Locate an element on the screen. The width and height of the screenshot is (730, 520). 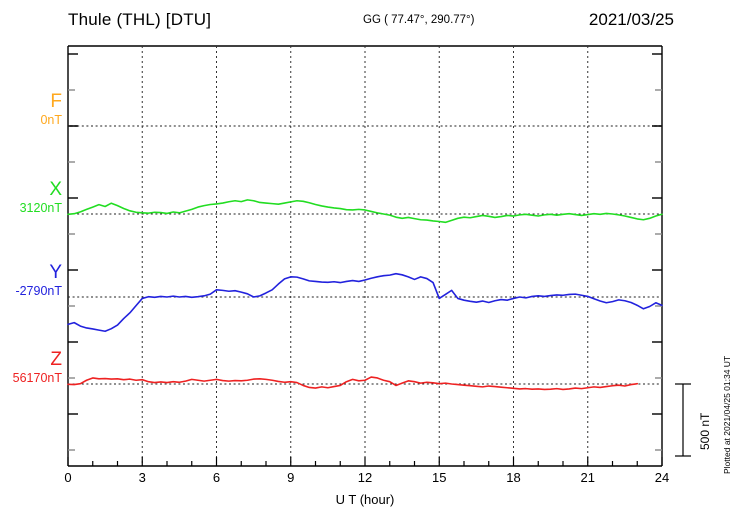
component-label-z: Z 56170nT is located at coordinates (31, 367).